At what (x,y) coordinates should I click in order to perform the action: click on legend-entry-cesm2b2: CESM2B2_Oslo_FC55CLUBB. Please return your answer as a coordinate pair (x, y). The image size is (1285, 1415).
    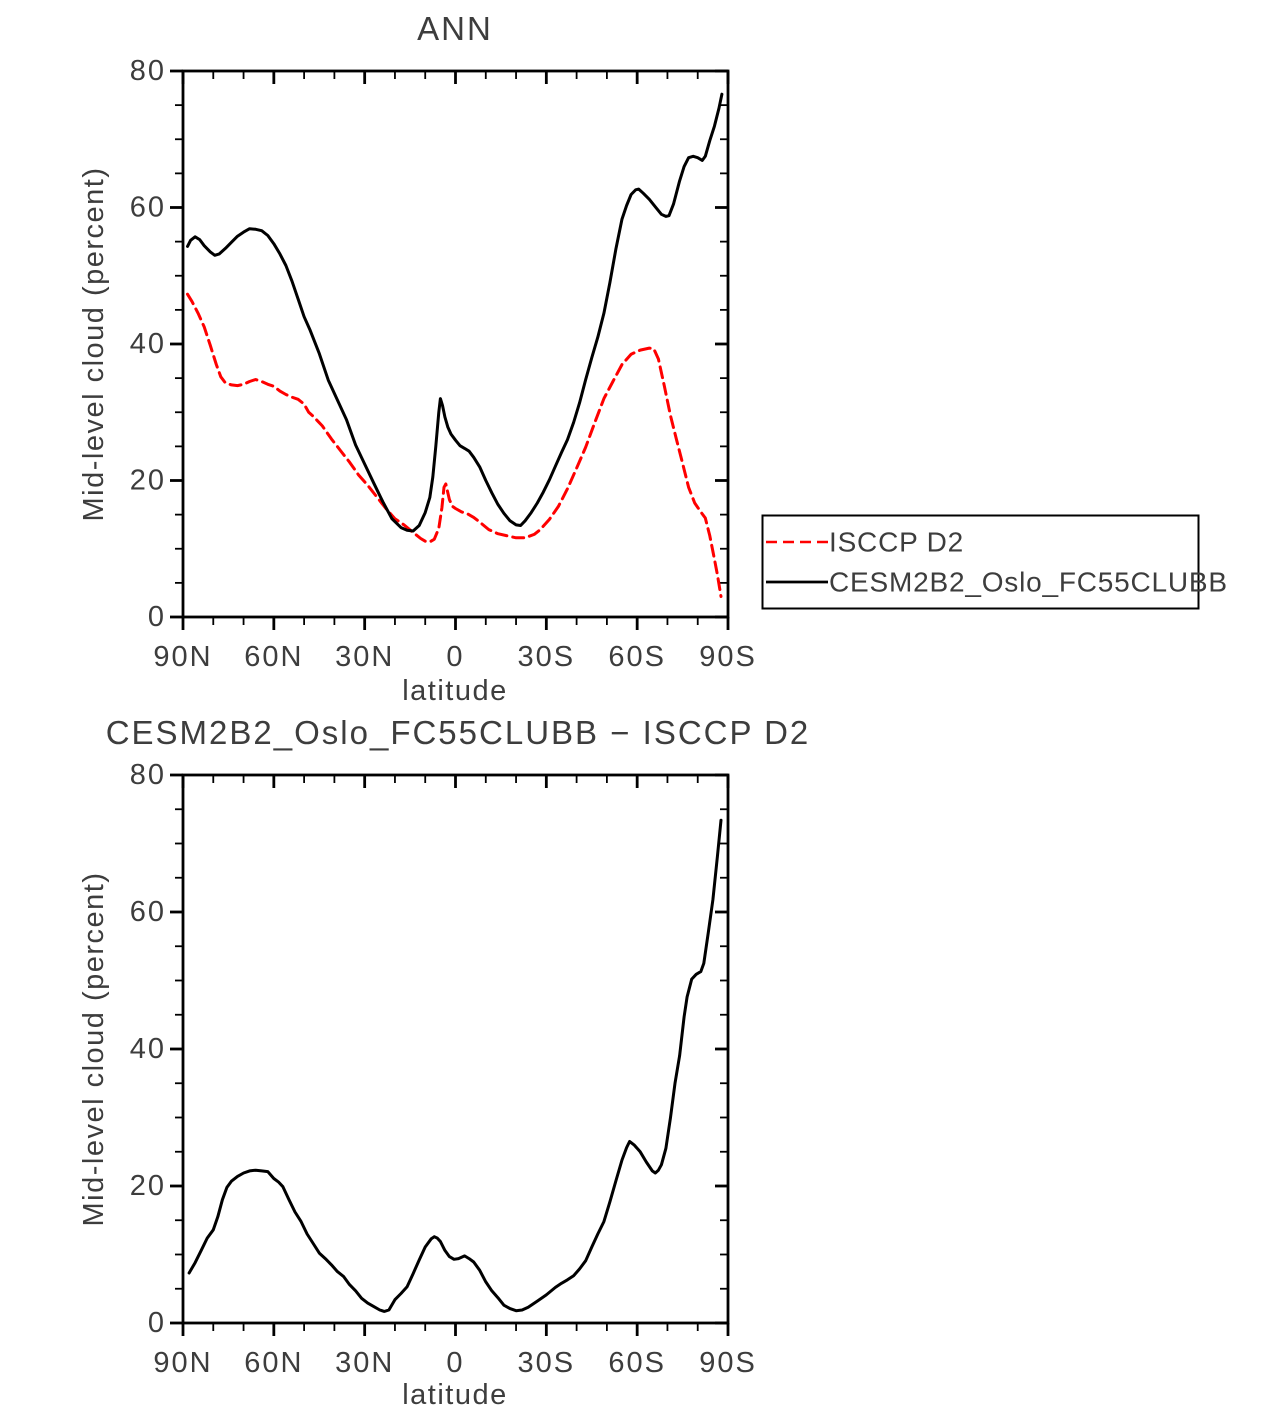
    Looking at the image, I should click on (997, 582).